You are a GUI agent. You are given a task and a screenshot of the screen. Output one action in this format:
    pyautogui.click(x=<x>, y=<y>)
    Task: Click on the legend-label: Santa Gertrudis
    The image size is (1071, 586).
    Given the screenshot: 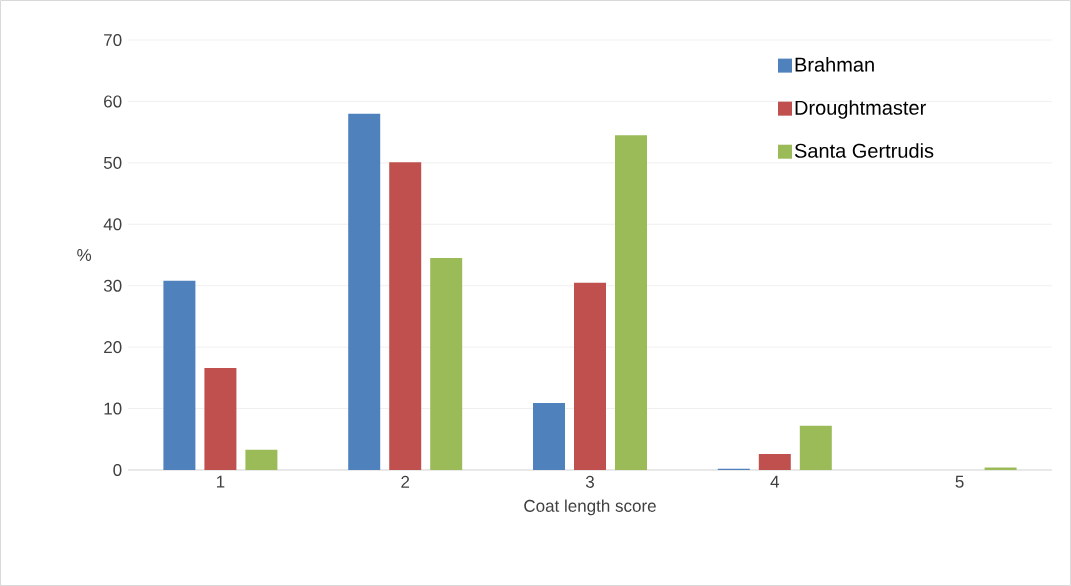 What is the action you would take?
    pyautogui.click(x=864, y=150)
    